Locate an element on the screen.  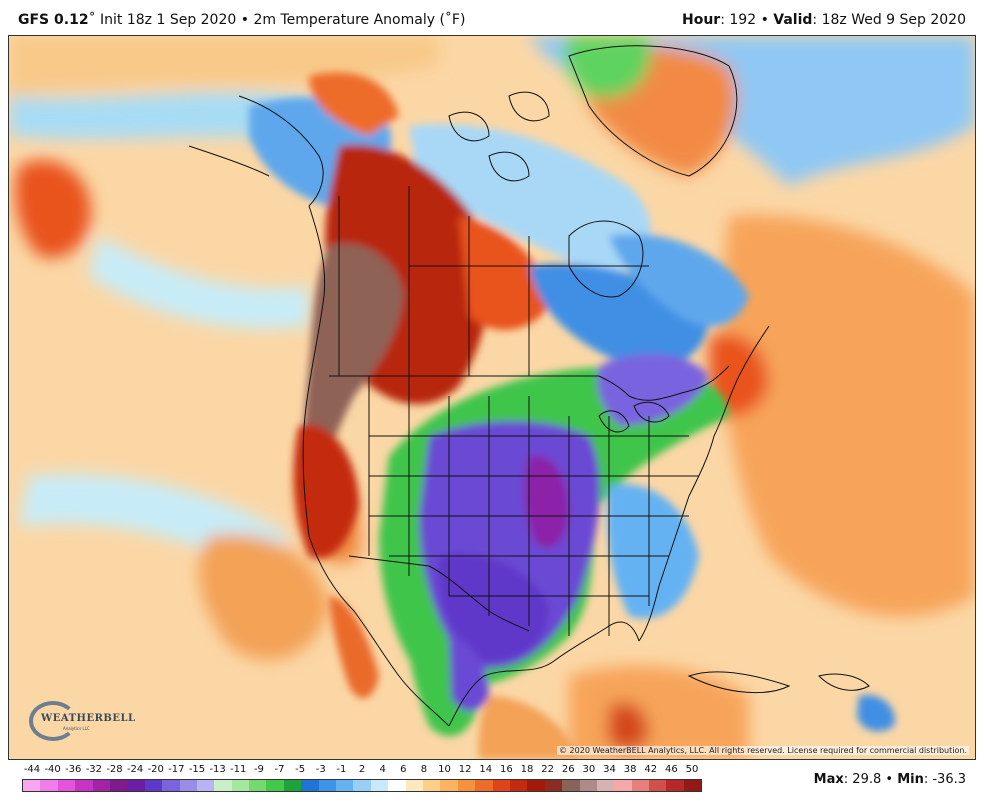
legend-label: 8 is located at coordinates (424, 769).